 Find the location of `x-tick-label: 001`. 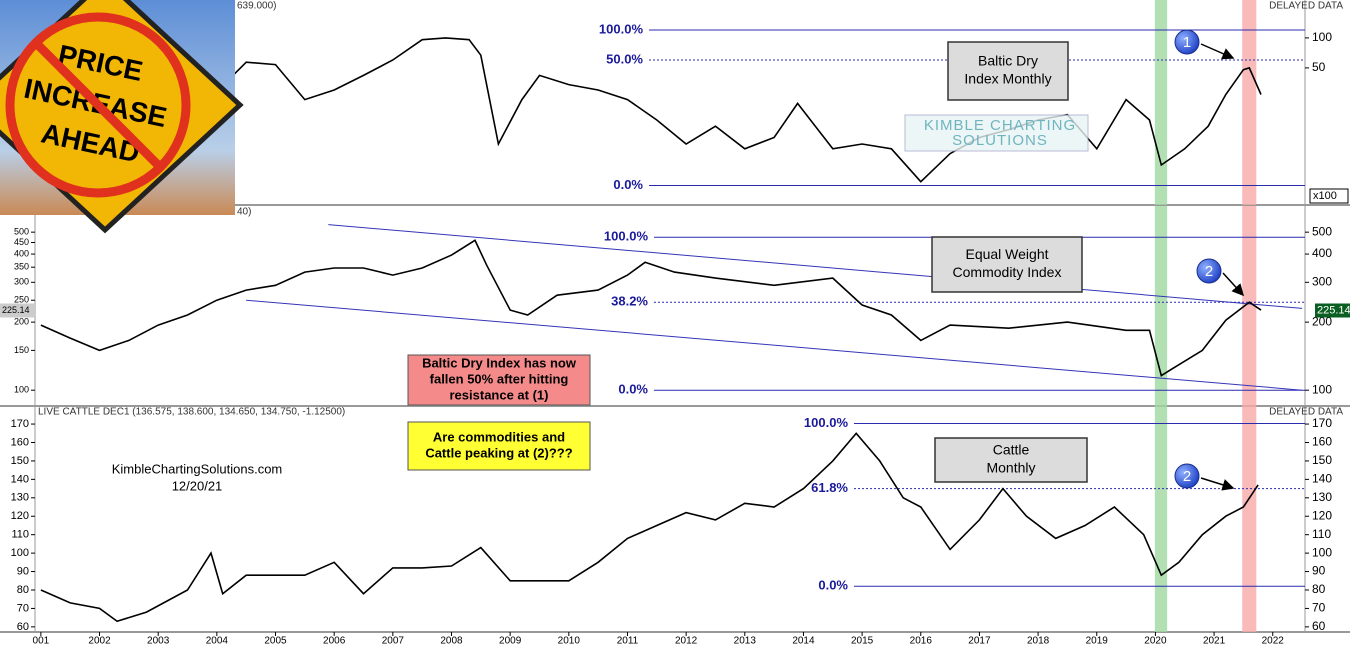

x-tick-label: 001 is located at coordinates (41, 641).